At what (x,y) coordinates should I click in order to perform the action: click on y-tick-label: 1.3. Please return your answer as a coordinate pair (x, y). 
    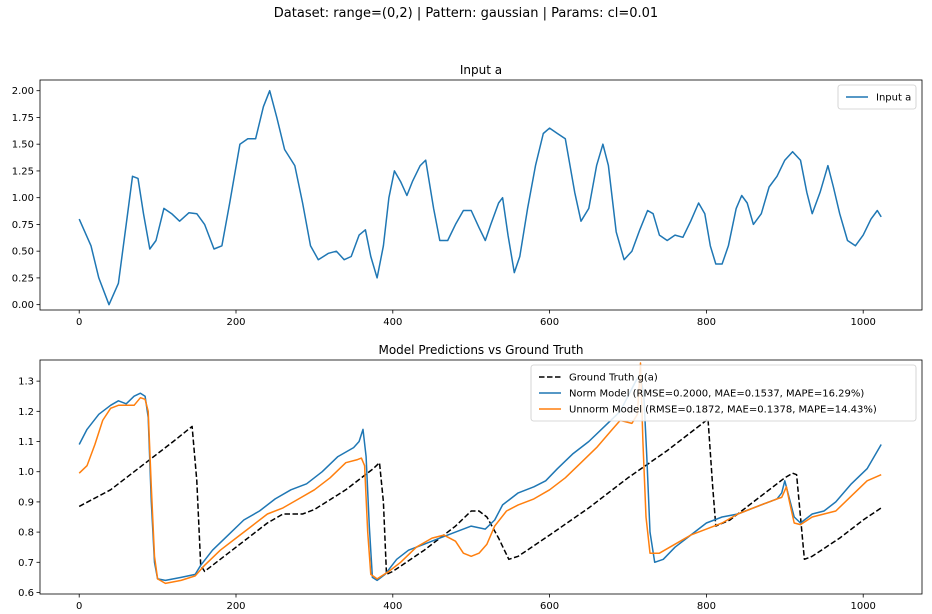
    Looking at the image, I should click on (26, 382).